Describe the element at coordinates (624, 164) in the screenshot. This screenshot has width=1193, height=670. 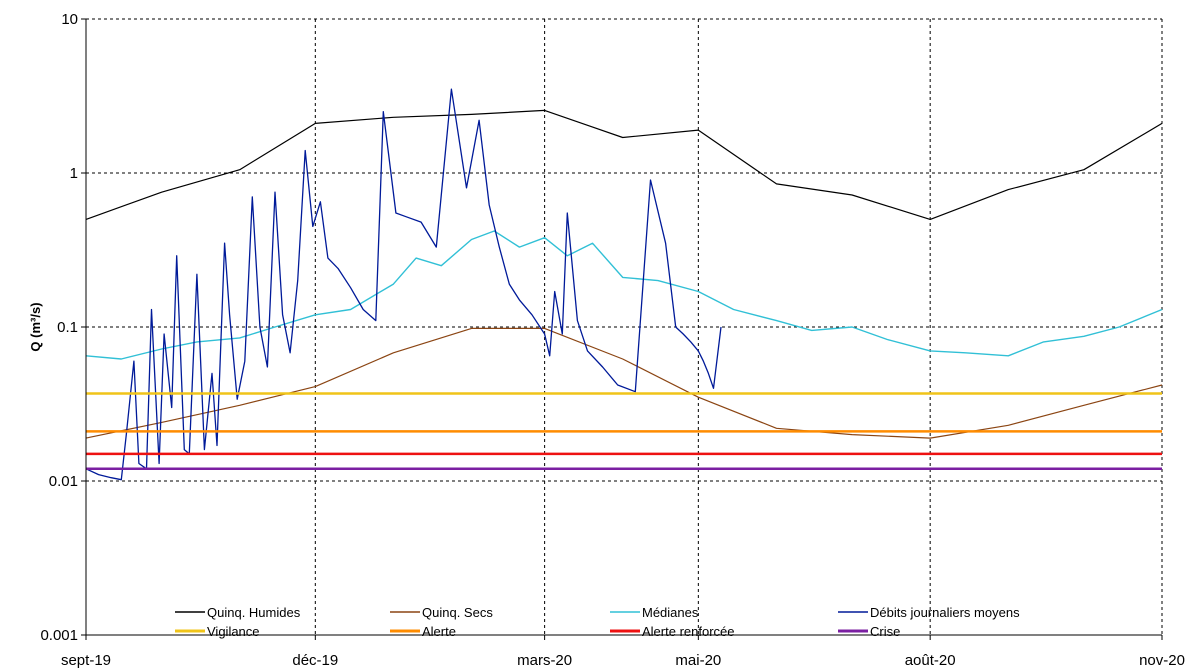
I see `series-quinq-humides-line` at that location.